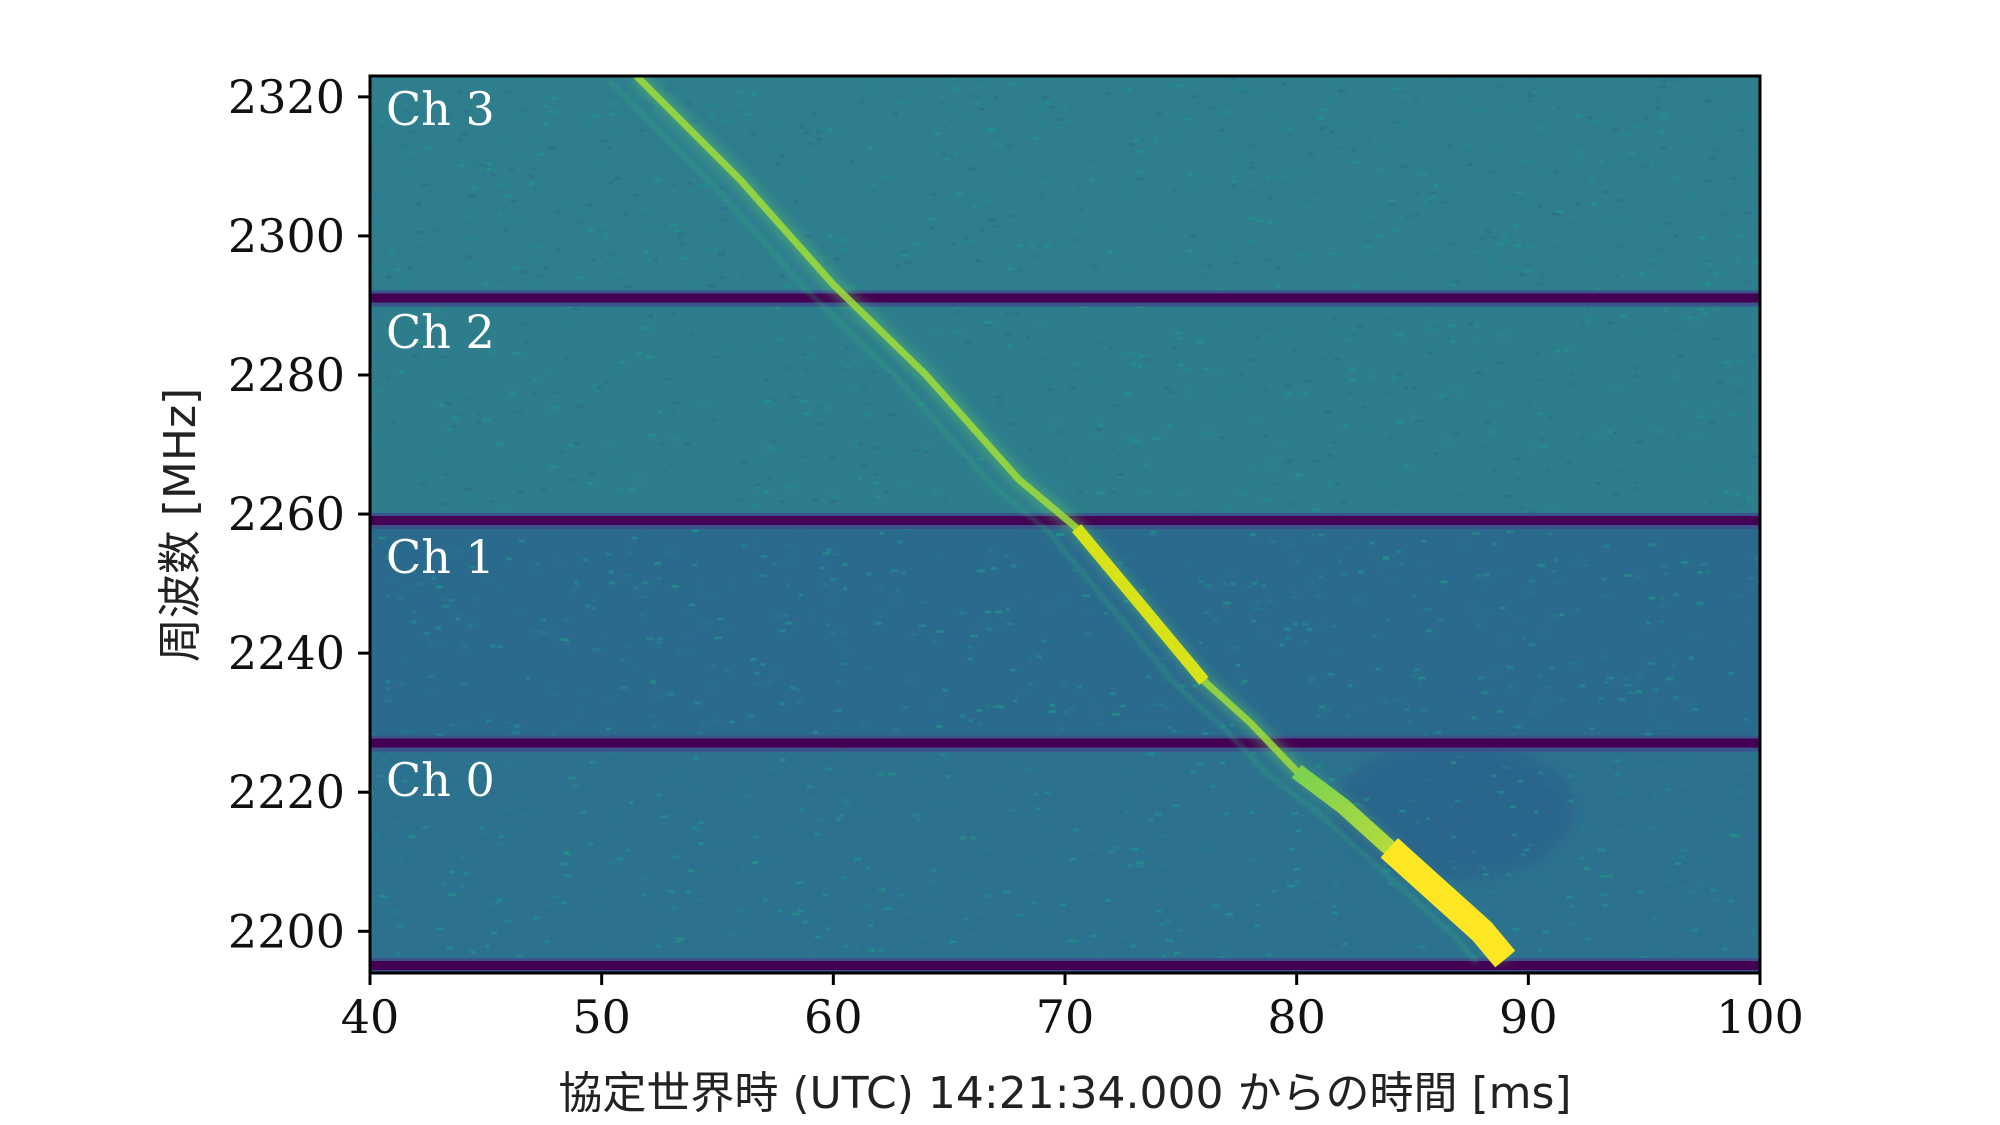 This screenshot has height=1125, width=2000. I want to click on x-tick-label: 90, so click(1528, 1017).